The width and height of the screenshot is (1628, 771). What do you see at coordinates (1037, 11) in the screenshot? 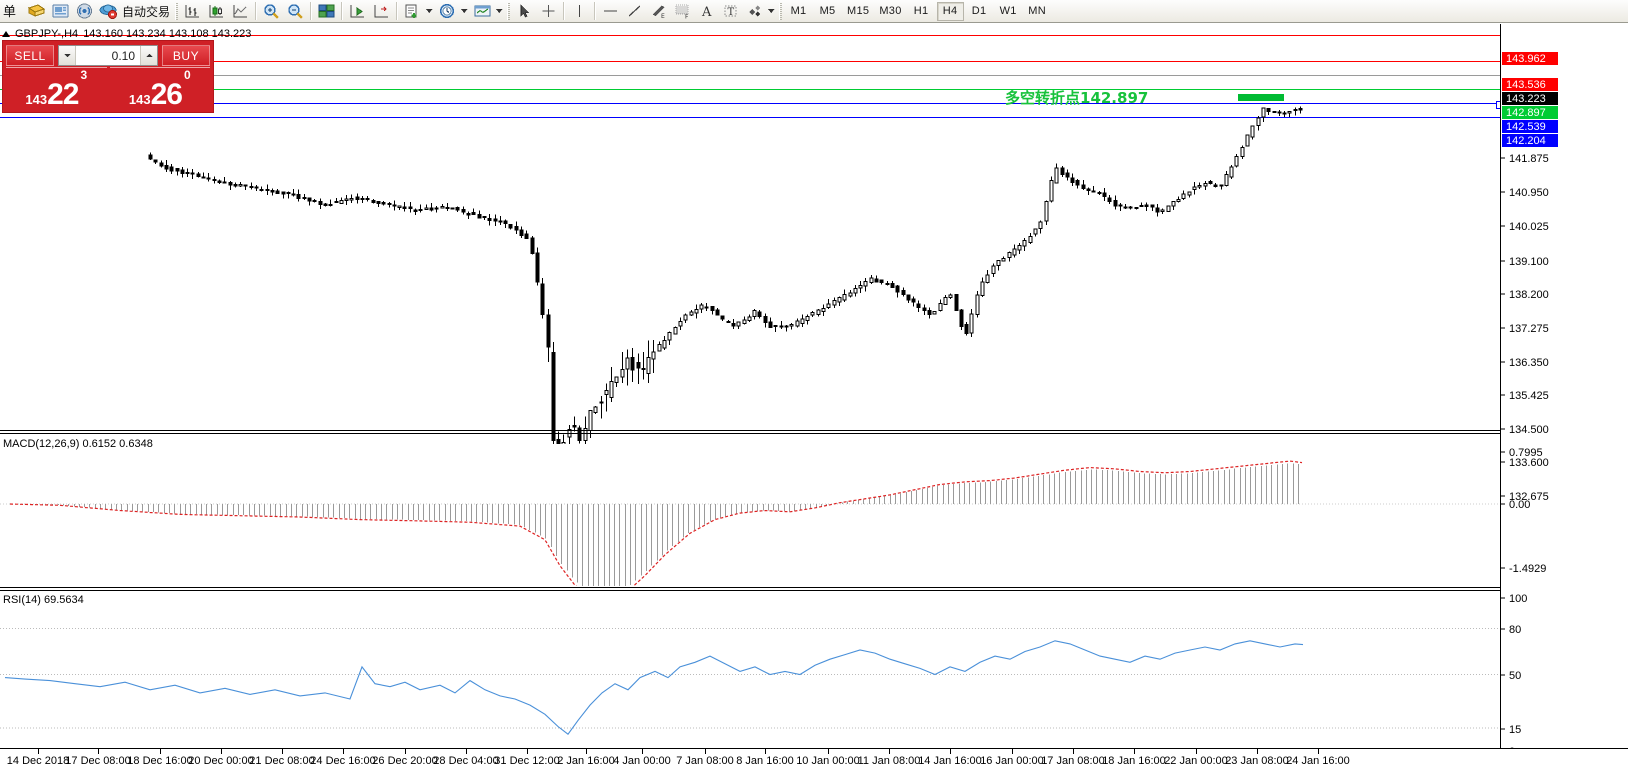
I see `timeframe-mn: MN` at bounding box center [1037, 11].